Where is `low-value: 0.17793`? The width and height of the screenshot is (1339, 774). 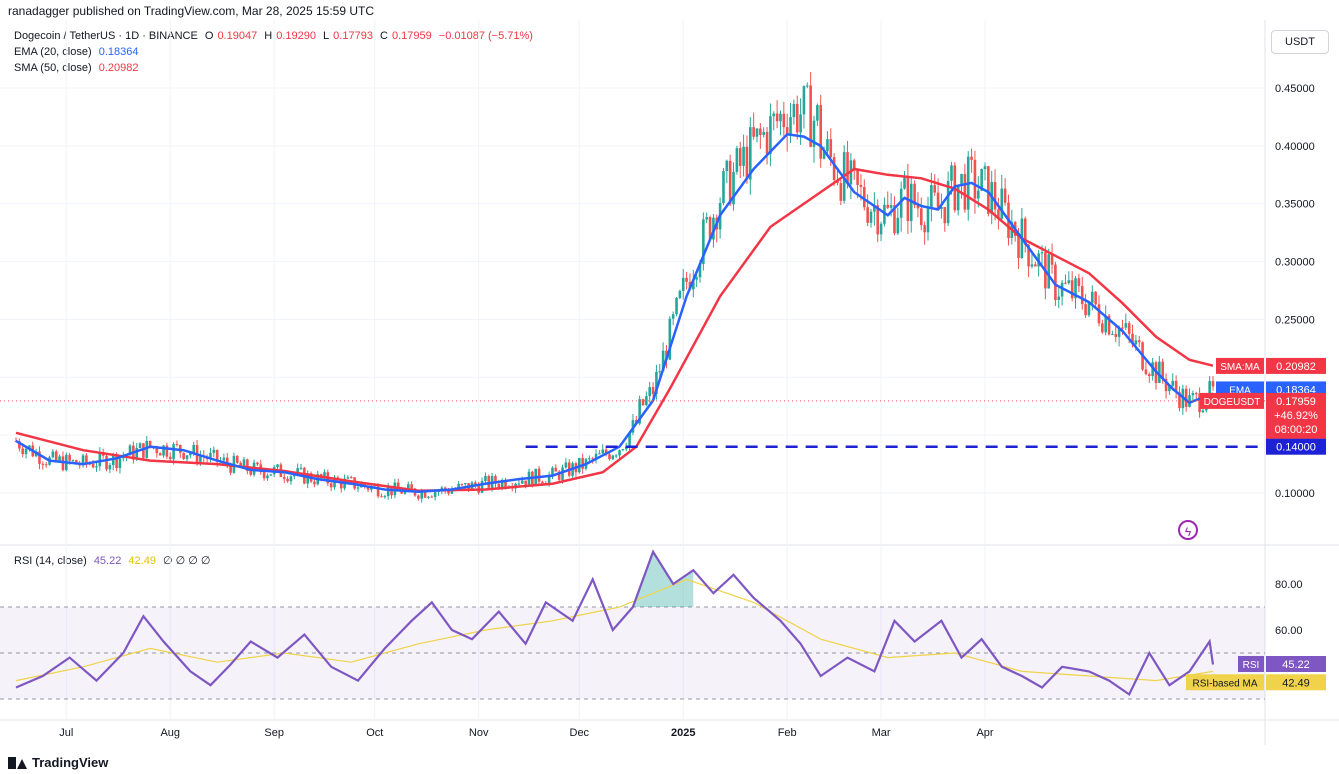
low-value: 0.17793 is located at coordinates (353, 36).